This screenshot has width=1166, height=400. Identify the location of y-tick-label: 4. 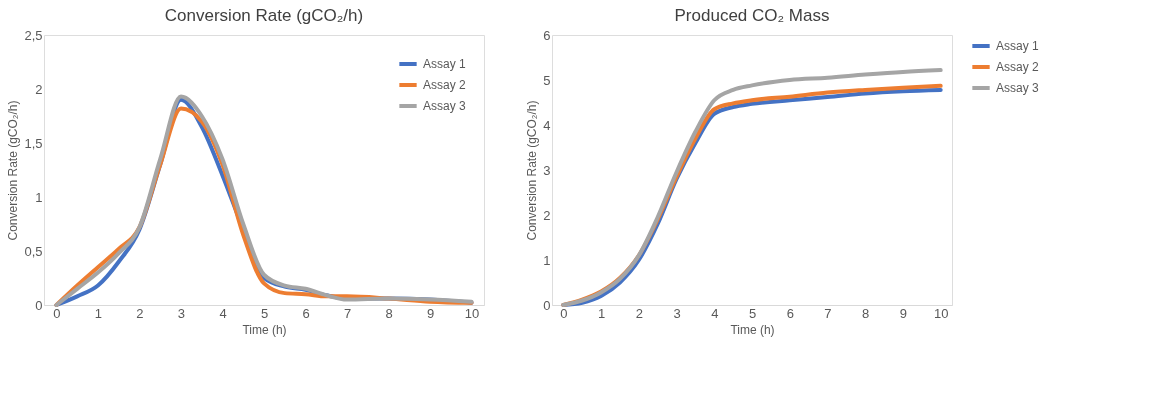
(547, 125).